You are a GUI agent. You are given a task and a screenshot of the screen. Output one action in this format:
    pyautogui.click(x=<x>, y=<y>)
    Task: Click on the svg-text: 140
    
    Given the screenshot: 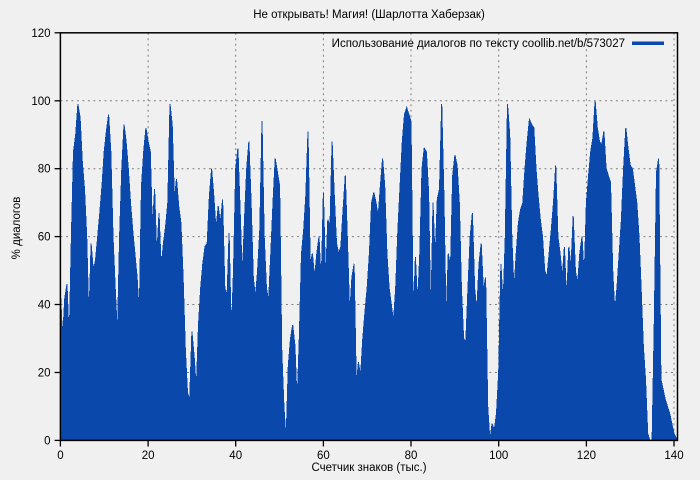 What is the action you would take?
    pyautogui.click(x=673, y=456)
    